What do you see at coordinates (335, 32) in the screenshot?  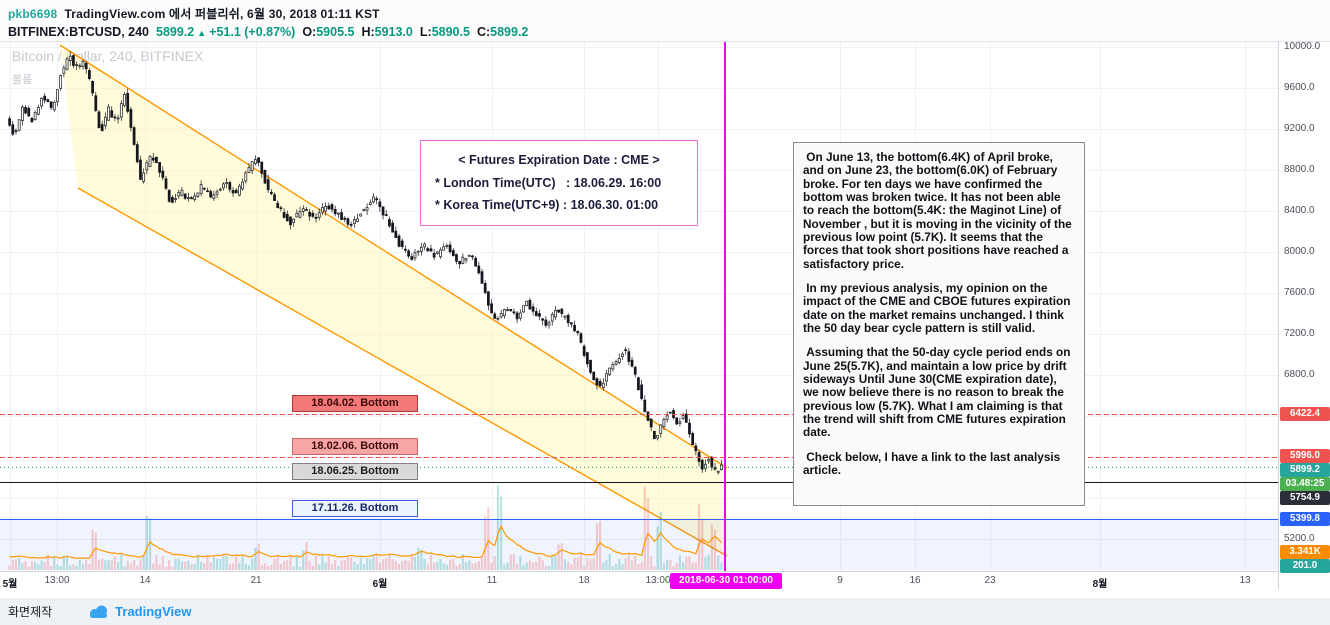 I see `ohlc-value: 5905.5` at bounding box center [335, 32].